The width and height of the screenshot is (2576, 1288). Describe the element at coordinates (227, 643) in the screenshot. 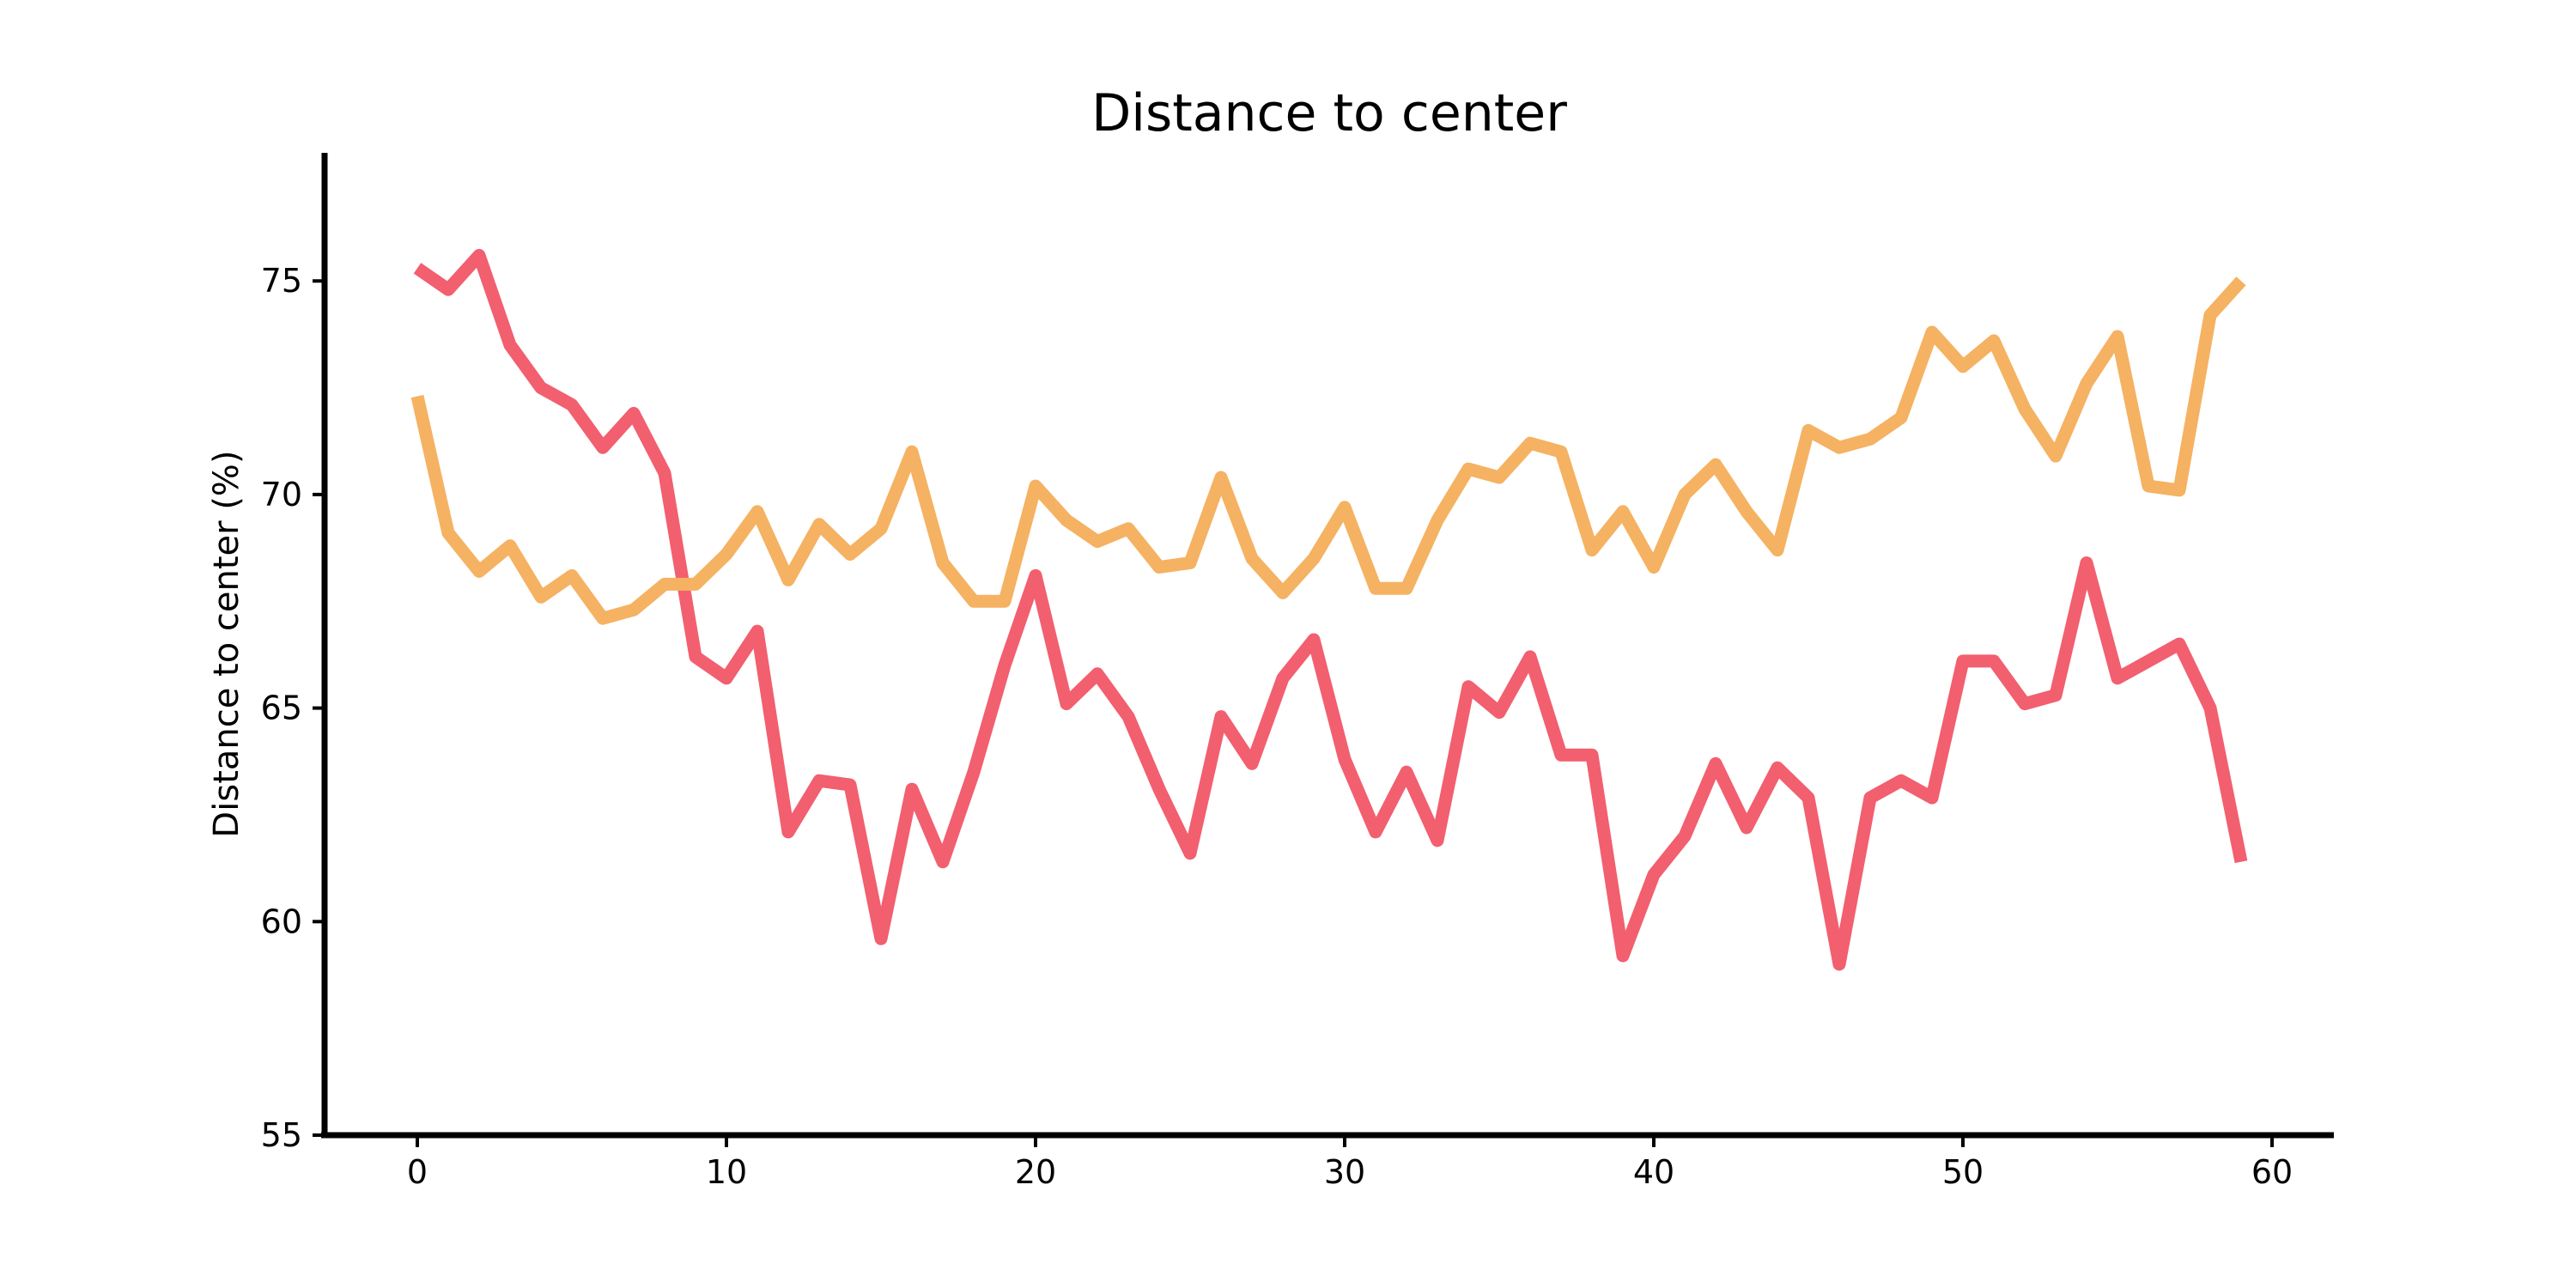

I see `y-axis-label: Distance to center (%)` at that location.